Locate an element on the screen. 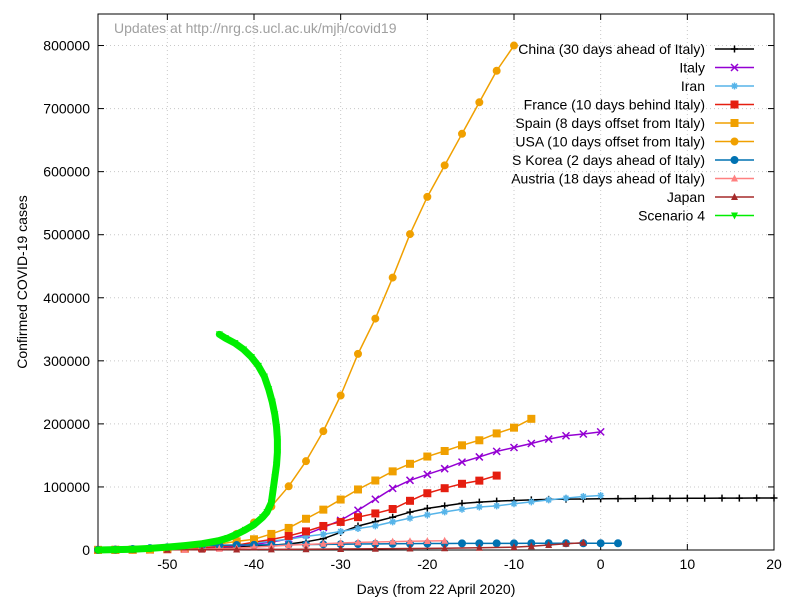 This screenshot has height=600, width=800. legend-label: Iran is located at coordinates (693, 86).